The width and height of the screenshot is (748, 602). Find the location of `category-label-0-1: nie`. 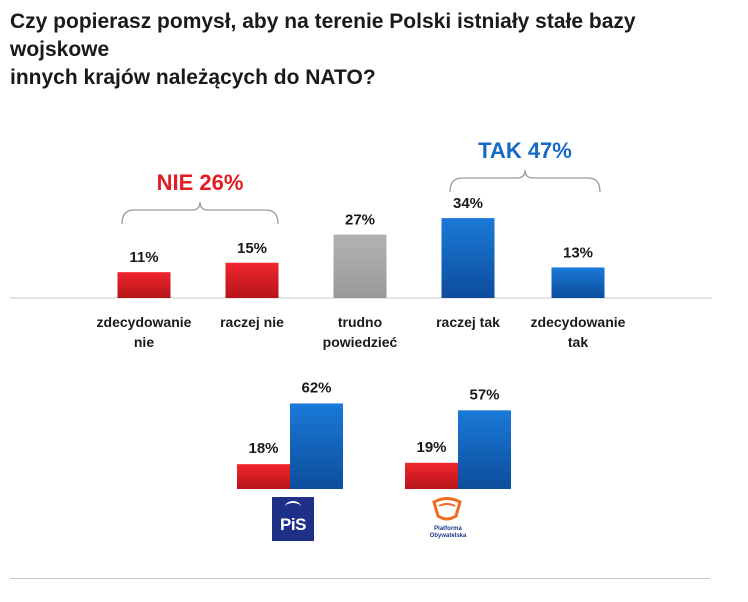

category-label-0-1: nie is located at coordinates (144, 342).